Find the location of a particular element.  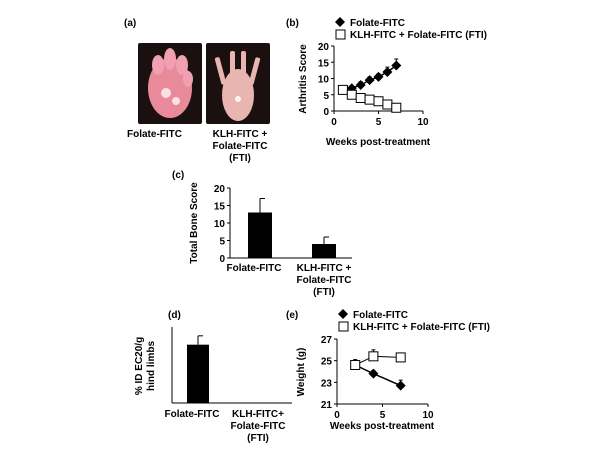

paw-caption-right-line-2: Folate-FITC is located at coordinates (240, 146).